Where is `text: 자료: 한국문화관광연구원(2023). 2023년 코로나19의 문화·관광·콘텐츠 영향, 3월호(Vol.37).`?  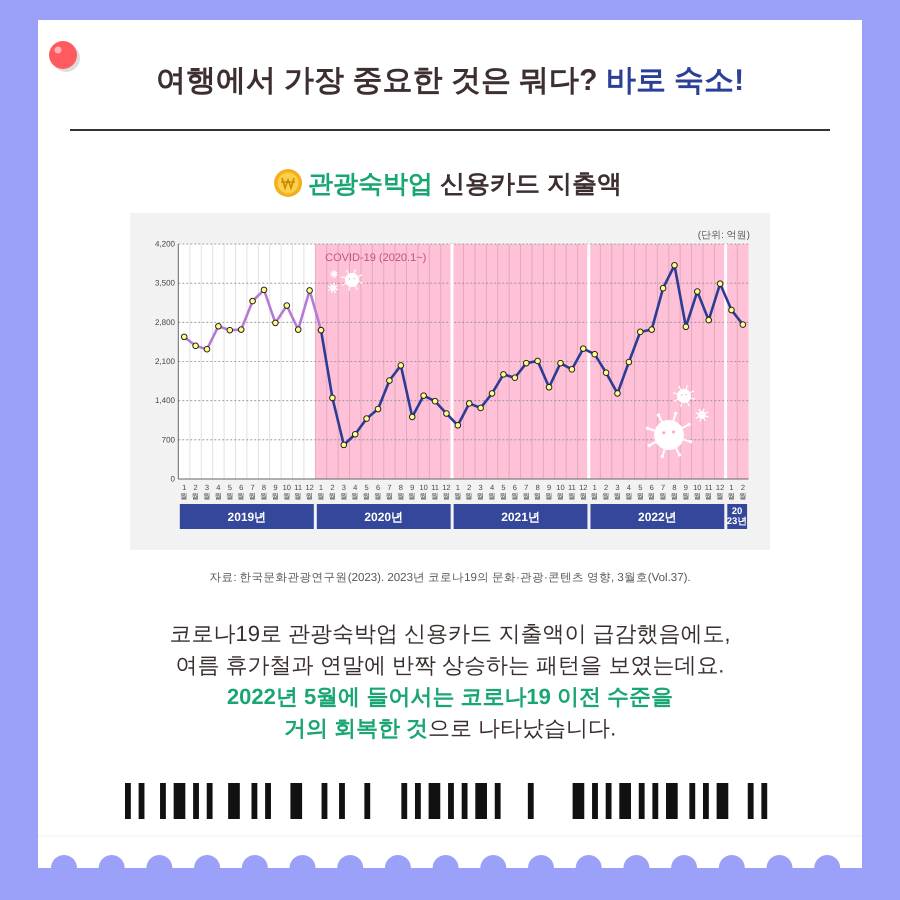
text: 자료: 한국문화관광연구원(2023). 2023년 코로나19의 문화·관광·콘텐츠 영향, 3월호(Vol.37). is located at coordinates (450, 578).